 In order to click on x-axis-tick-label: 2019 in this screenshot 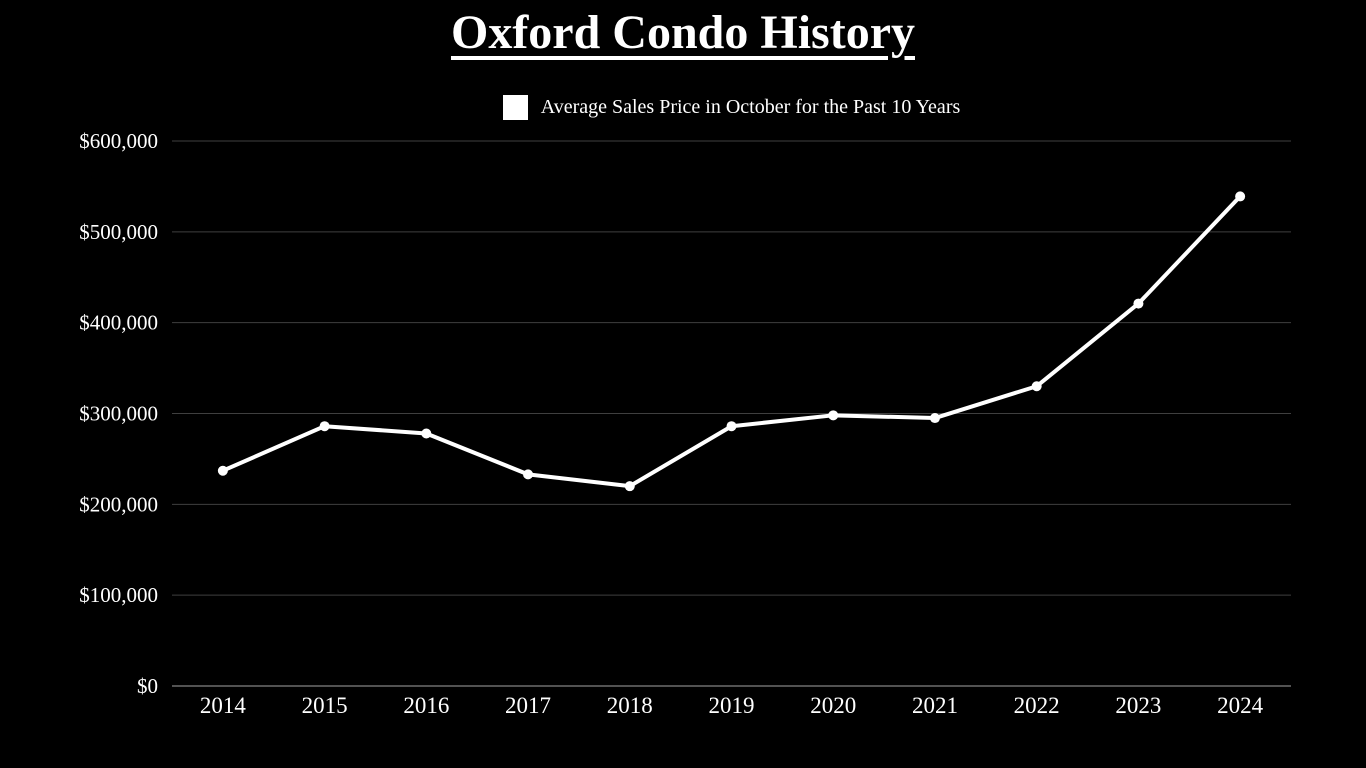, I will do `click(732, 705)`.